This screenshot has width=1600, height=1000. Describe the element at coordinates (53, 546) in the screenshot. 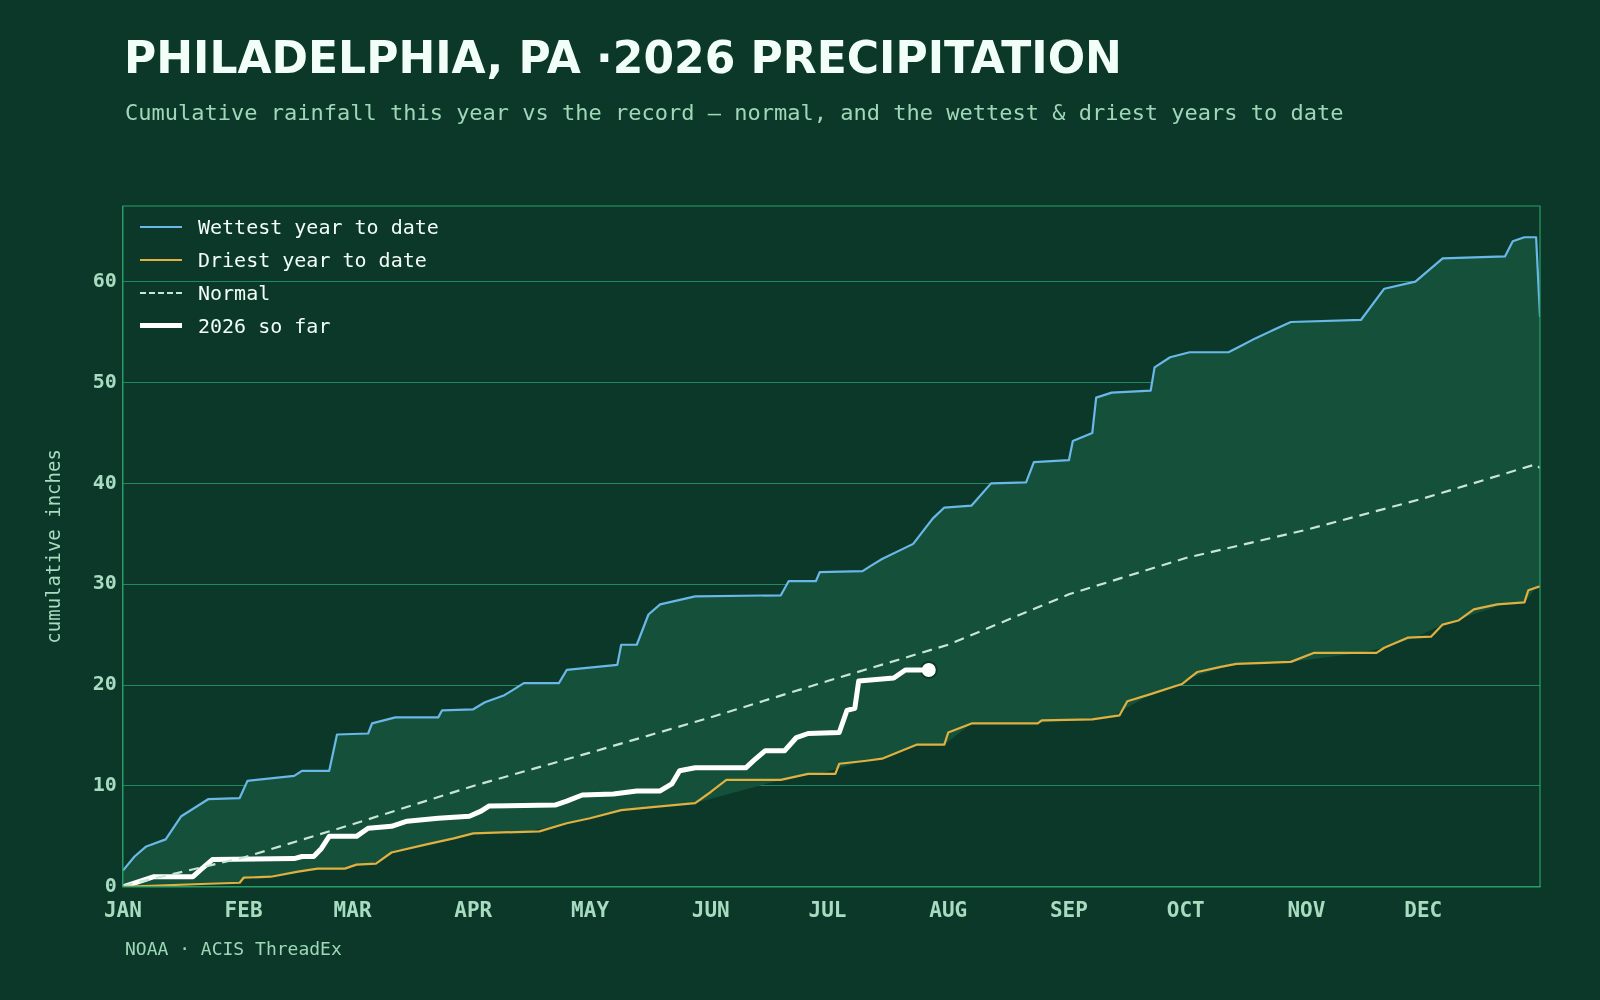

I see `y-axis-title: cumulative inches` at that location.